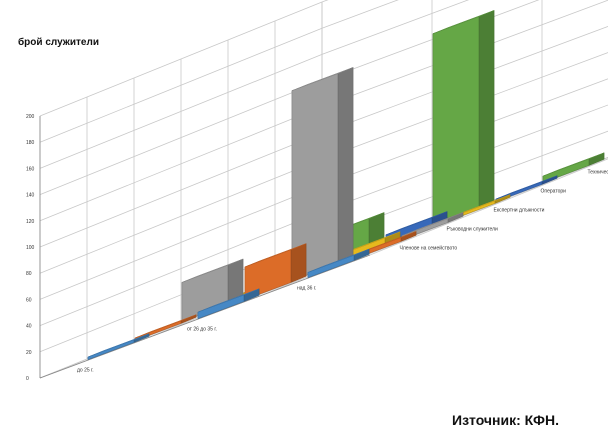 This screenshot has height=432, width=608. Describe the element at coordinates (184, 58) in the screenshot. I see `grid-line` at that location.